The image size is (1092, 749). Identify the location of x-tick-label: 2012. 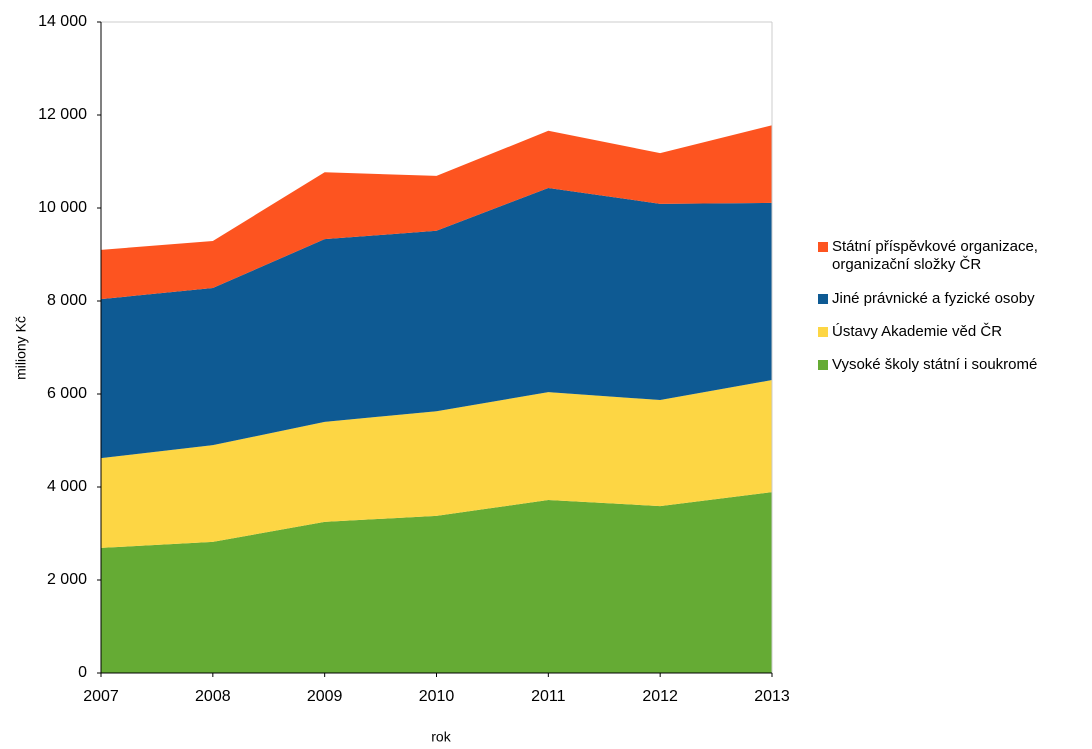
(660, 696).